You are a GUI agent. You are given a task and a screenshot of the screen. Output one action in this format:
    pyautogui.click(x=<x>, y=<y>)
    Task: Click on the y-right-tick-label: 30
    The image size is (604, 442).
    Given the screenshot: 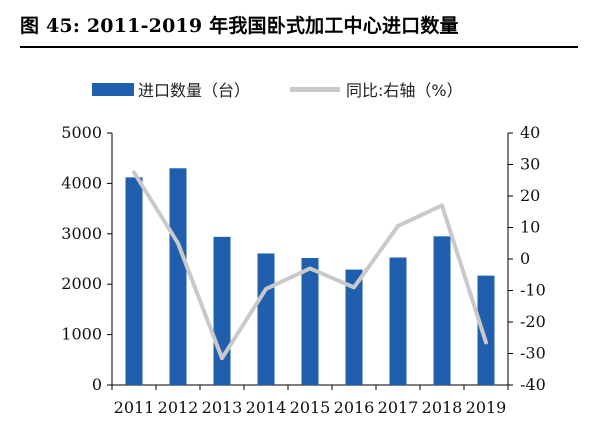 What is the action you would take?
    pyautogui.click(x=530, y=164)
    